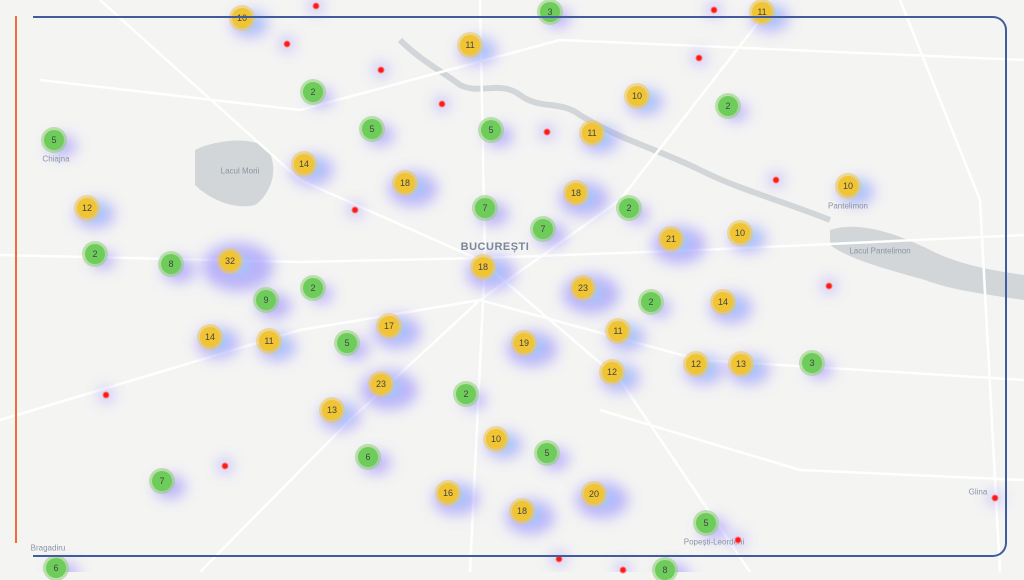 This screenshot has height=580, width=1024. What do you see at coordinates (714, 542) in the screenshot?
I see `place-label-popesti: Popești-Leordeni` at bounding box center [714, 542].